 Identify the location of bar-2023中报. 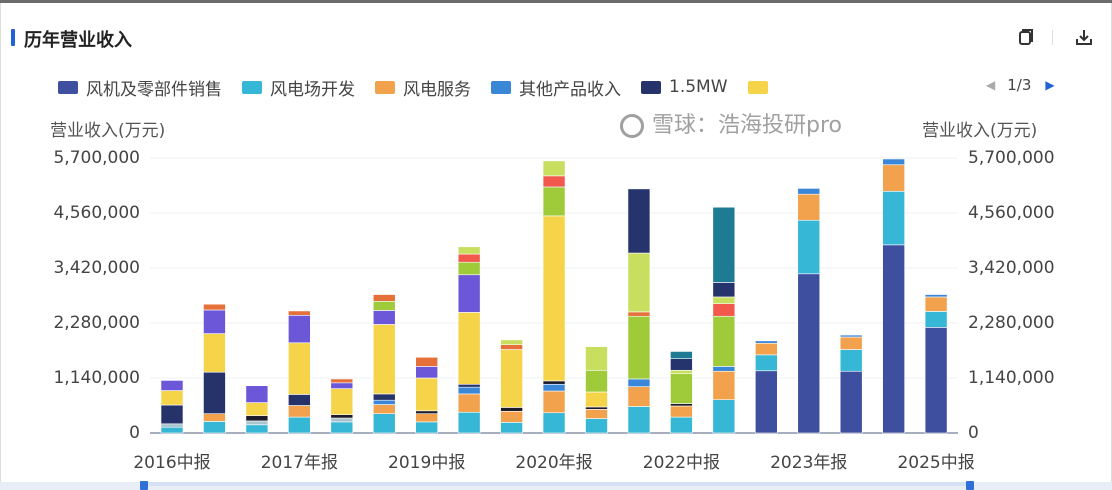
(766, 387).